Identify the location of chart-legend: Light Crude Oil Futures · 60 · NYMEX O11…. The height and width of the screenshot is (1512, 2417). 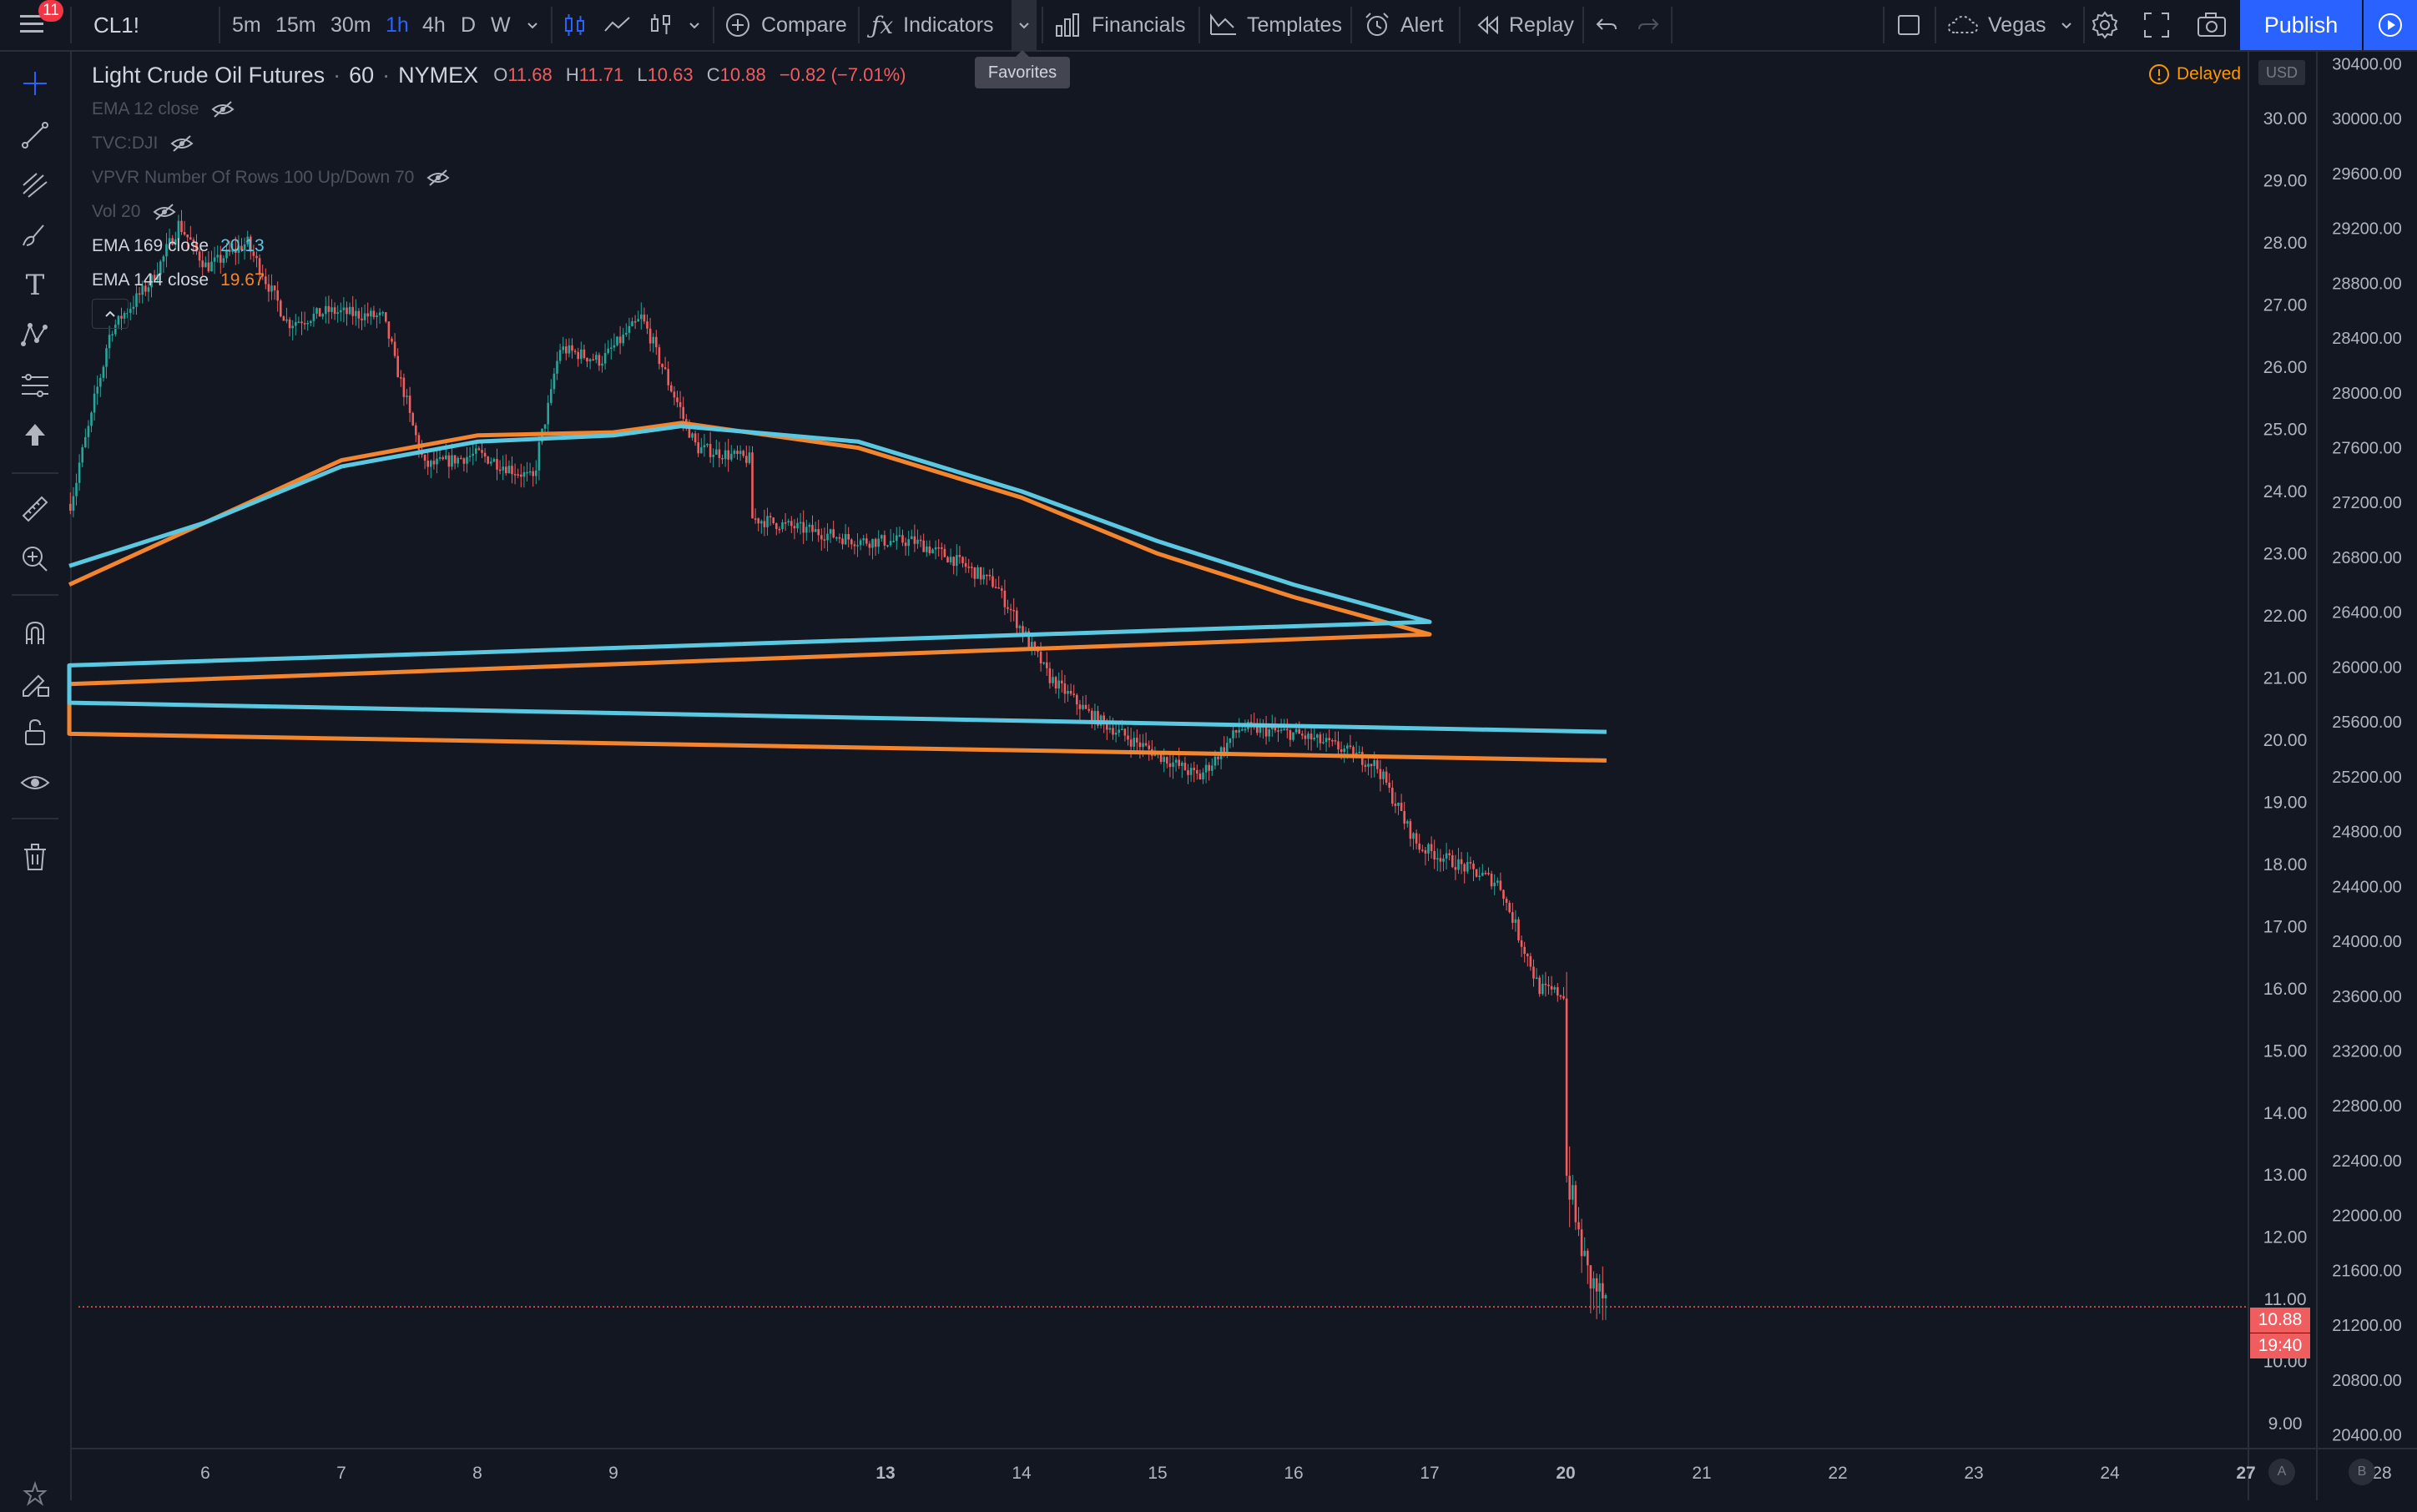
(499, 178).